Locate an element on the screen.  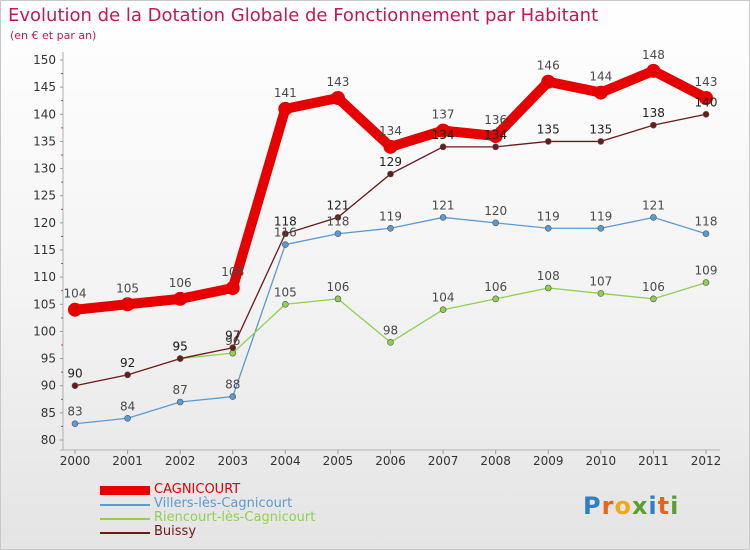
x-tick-label: 2009 is located at coordinates (548, 461).